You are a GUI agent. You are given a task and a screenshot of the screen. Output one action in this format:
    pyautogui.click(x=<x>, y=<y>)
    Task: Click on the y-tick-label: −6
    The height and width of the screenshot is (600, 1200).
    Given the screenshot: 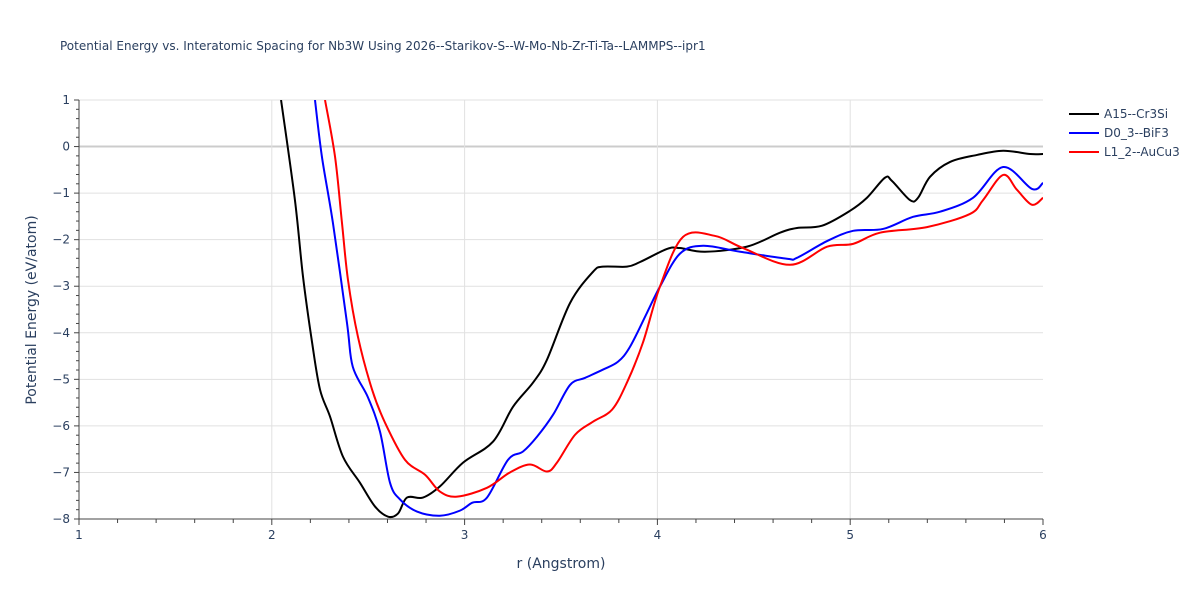 What is the action you would take?
    pyautogui.click(x=61, y=426)
    